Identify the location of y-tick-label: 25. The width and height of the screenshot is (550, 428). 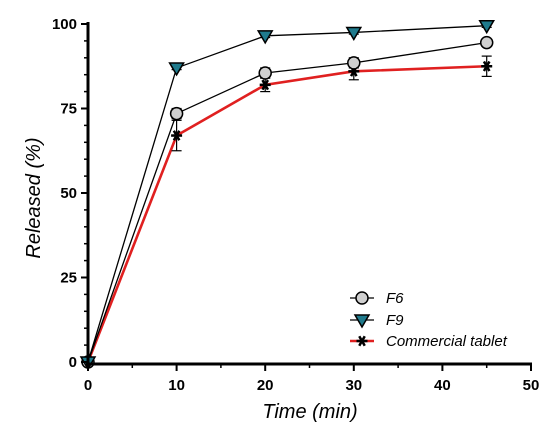
(68, 278).